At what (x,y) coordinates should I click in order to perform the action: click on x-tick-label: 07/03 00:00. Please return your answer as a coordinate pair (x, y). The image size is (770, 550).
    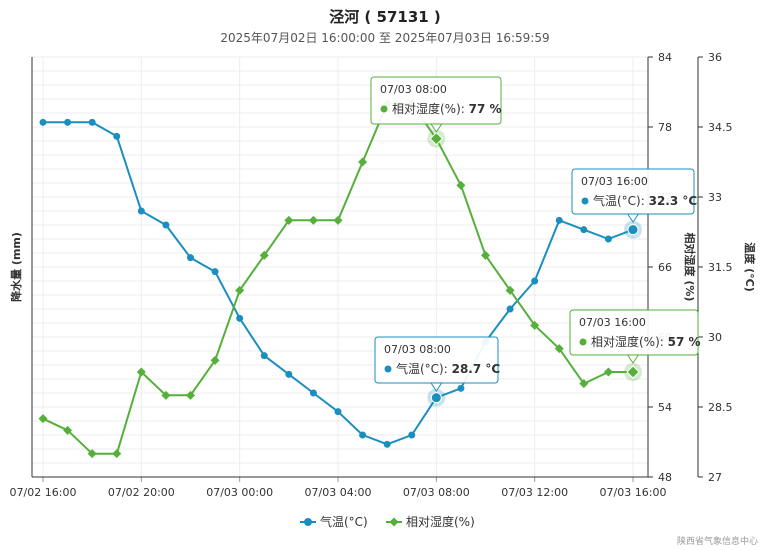
    Looking at the image, I should click on (239, 492).